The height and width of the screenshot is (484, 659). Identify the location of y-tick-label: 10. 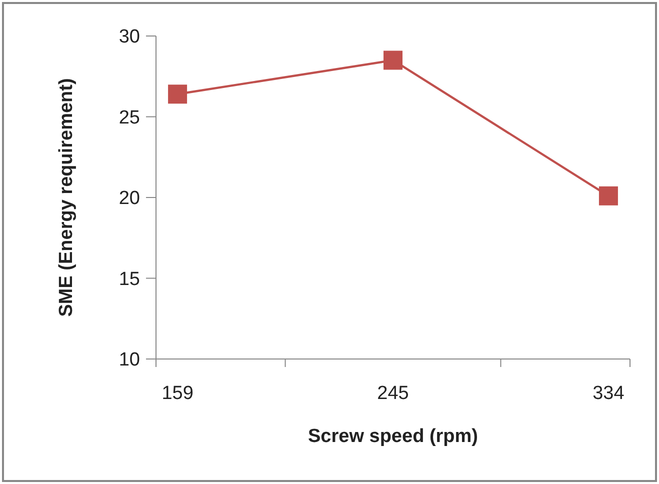
(129, 360).